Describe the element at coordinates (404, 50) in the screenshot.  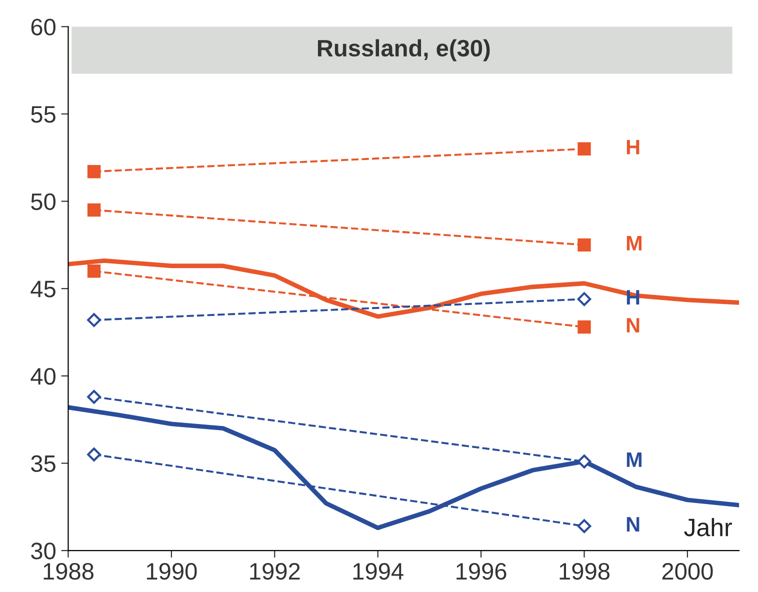
I see `chart-title: Russland, e(30)` at that location.